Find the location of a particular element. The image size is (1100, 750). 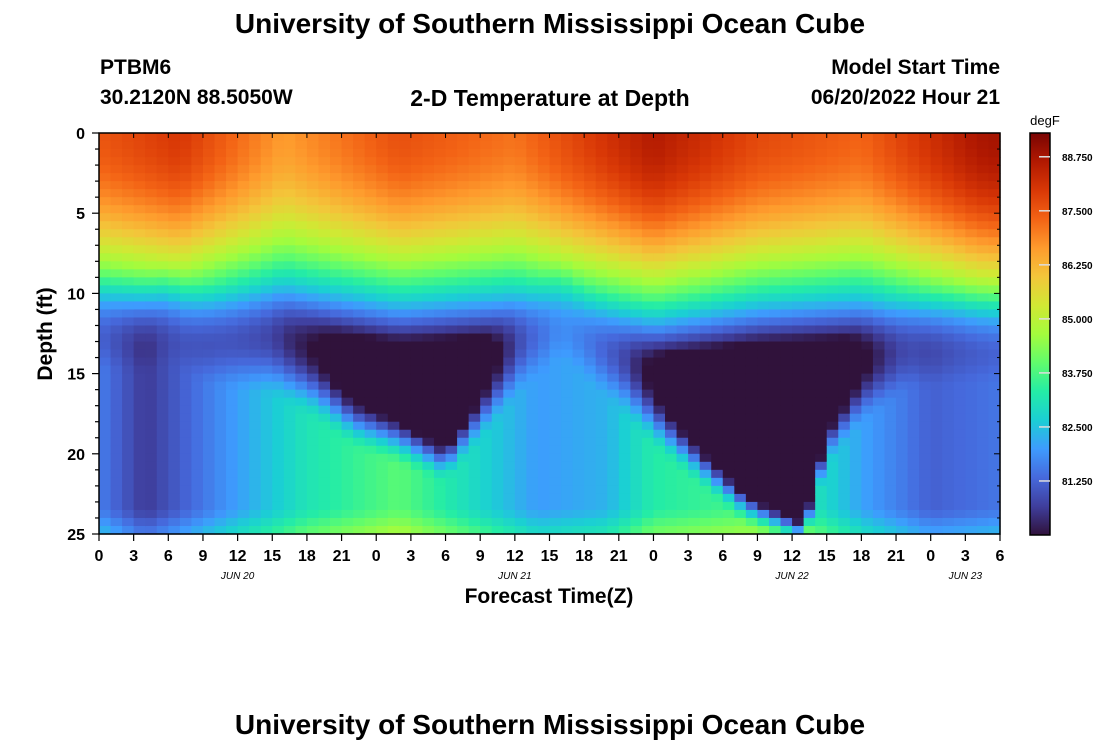

colorbar-tick-label: 81.250 is located at coordinates (1077, 482).